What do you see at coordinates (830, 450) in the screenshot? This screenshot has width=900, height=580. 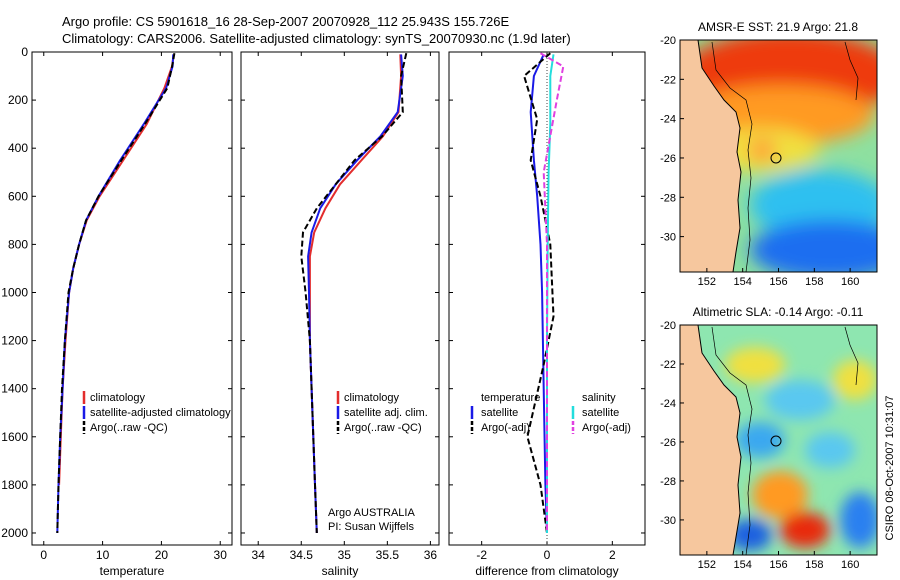 I see `sla-low-east` at bounding box center [830, 450].